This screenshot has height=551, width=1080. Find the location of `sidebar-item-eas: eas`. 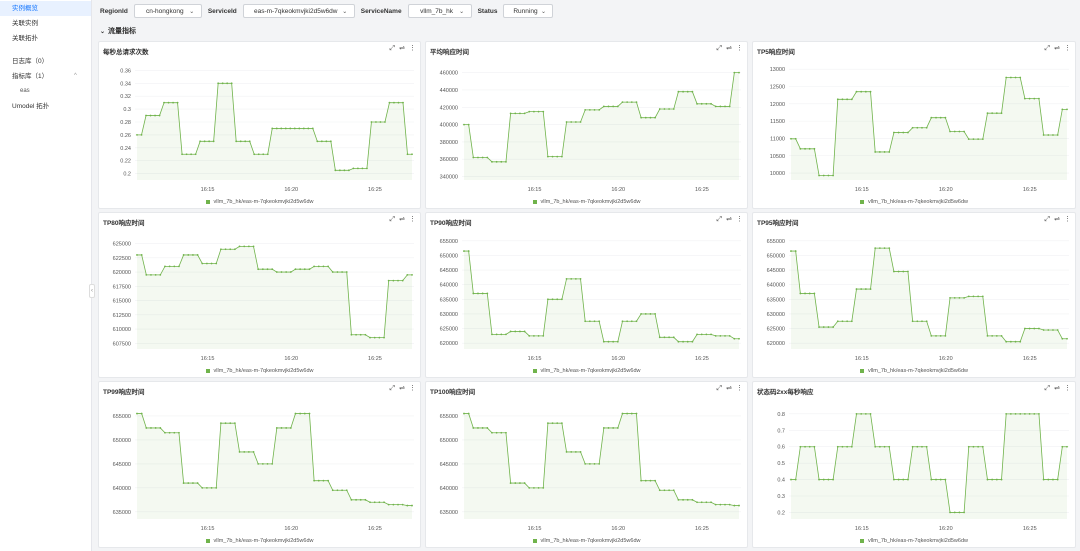

sidebar-item-eas: eas is located at coordinates (25, 91).